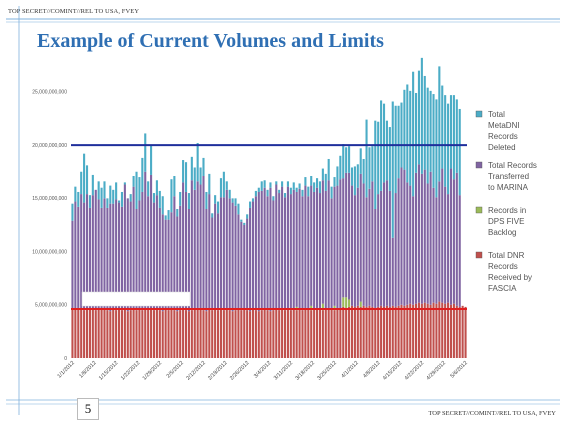  I want to click on x-tick-label: 2/5/2012, so click(175, 369).